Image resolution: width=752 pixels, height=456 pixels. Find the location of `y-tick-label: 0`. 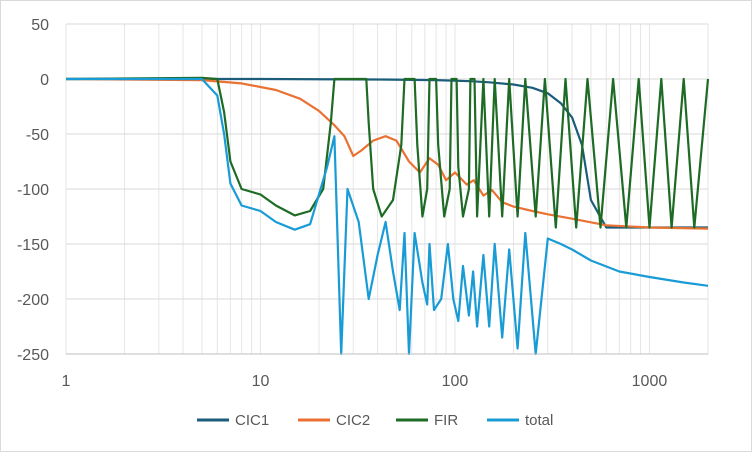

y-tick-label: 0 is located at coordinates (44, 80).